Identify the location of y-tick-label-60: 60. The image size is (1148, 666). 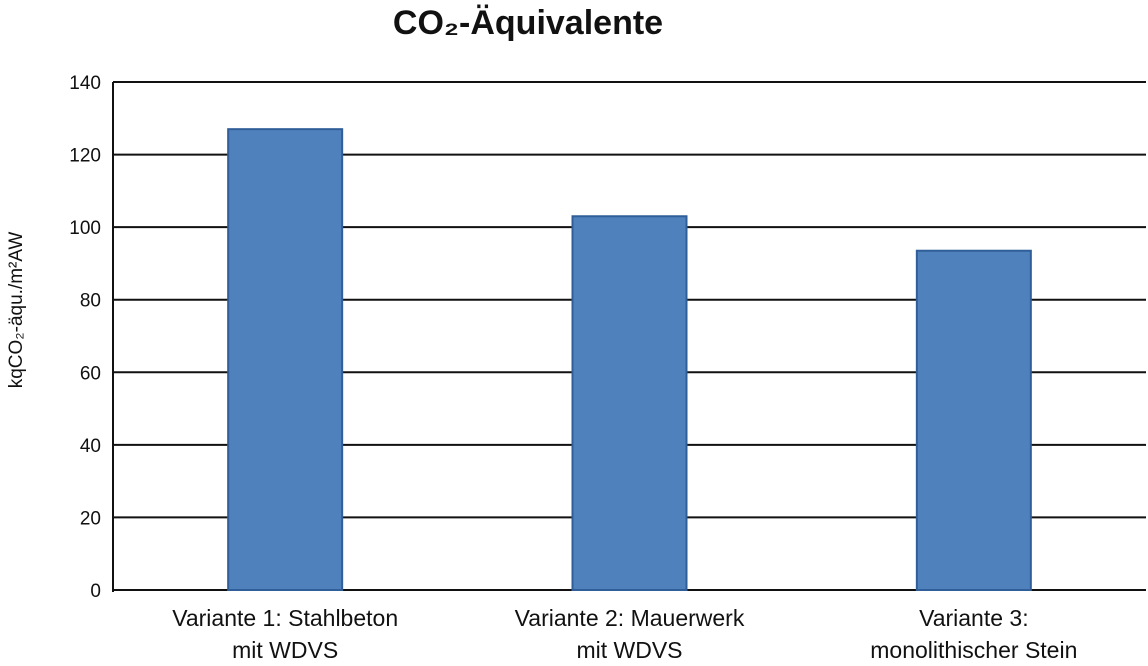
(90, 373).